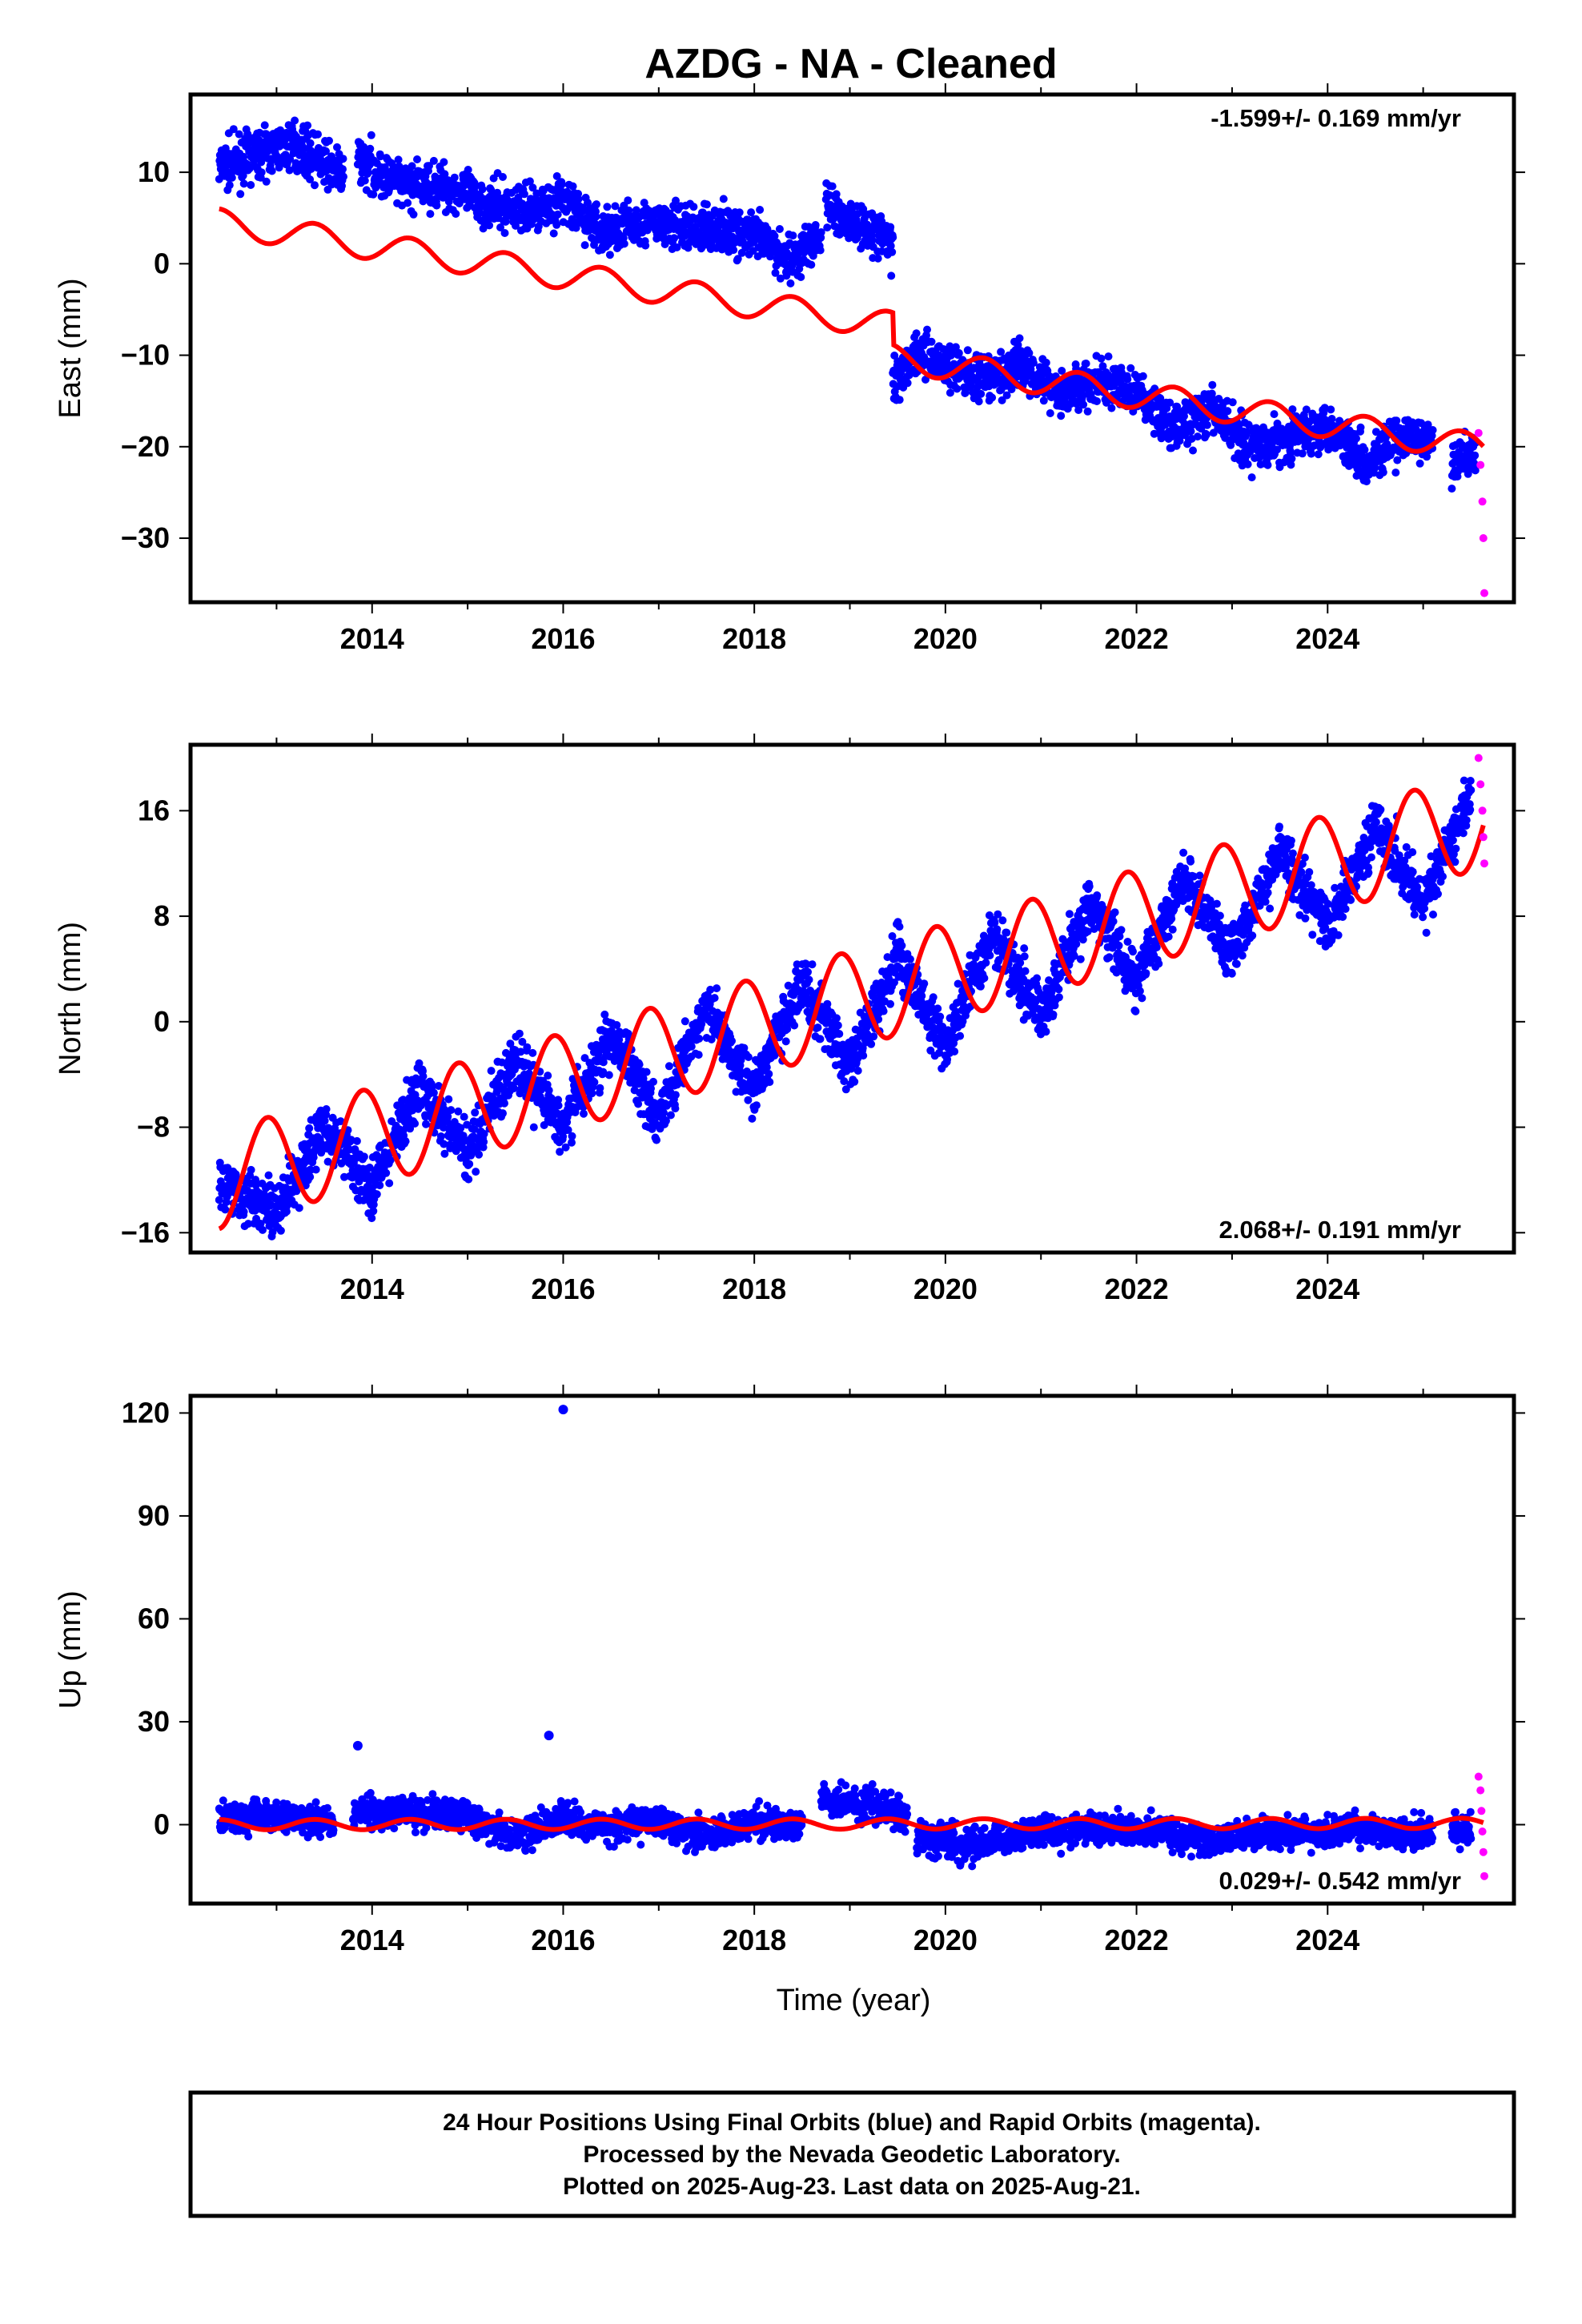 The height and width of the screenshot is (2324, 1582). What do you see at coordinates (852, 330) in the screenshot?
I see `east-model-curve` at bounding box center [852, 330].